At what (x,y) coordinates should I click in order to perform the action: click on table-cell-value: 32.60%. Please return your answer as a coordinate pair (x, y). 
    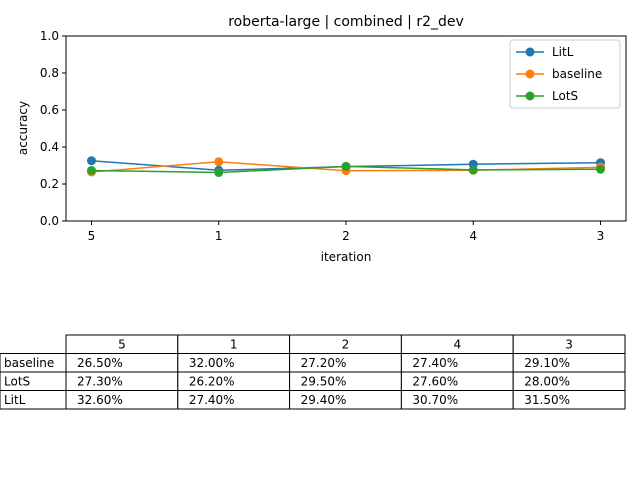
    Looking at the image, I should click on (100, 400).